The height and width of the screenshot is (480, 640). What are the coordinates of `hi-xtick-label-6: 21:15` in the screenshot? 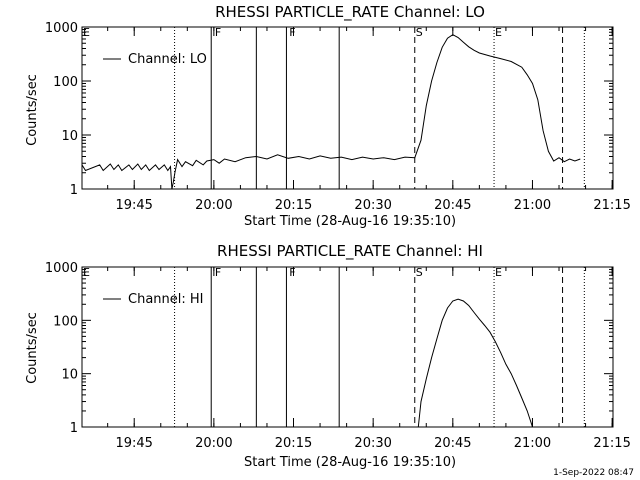 It's located at (611, 443).